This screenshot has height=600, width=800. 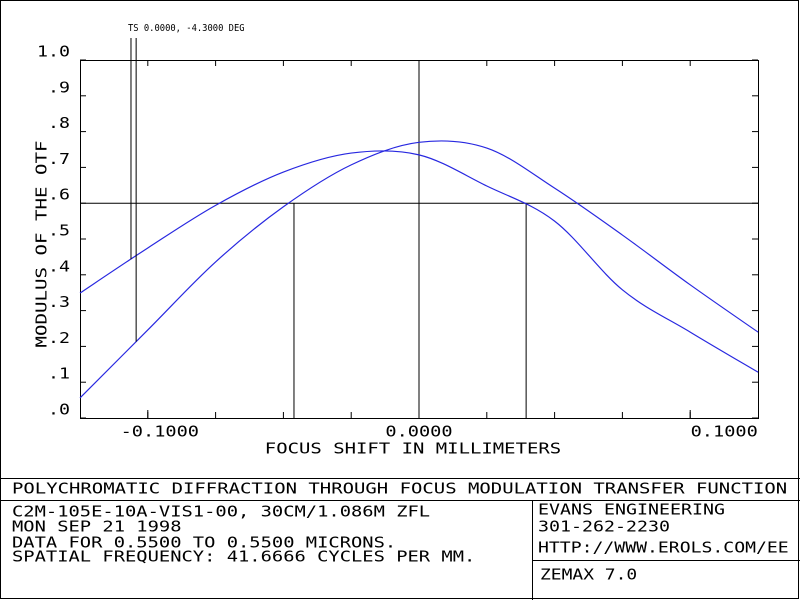 I want to click on y-tick-label: .0, so click(x=59, y=410).